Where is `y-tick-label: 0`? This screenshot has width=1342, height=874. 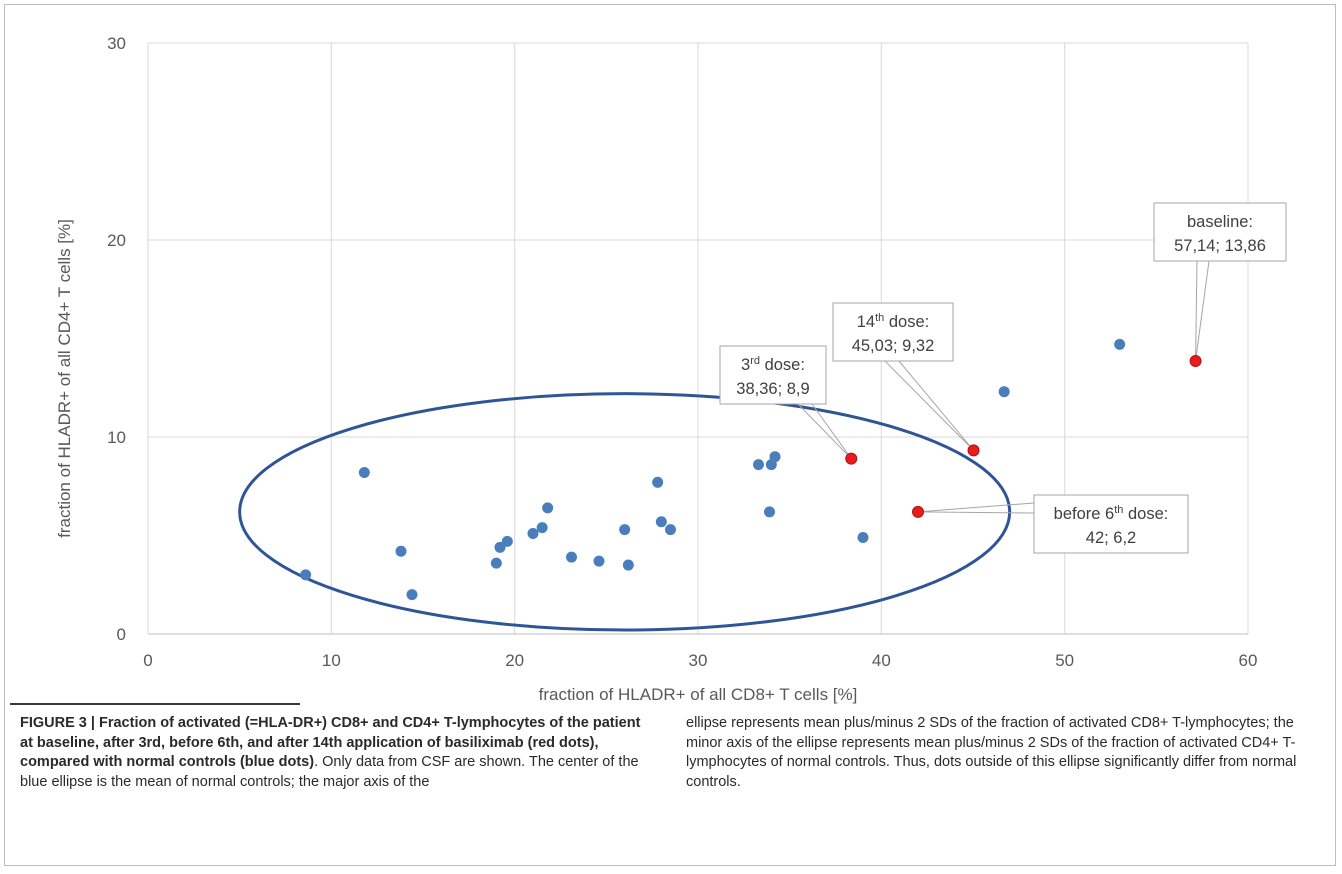 y-tick-label: 0 is located at coordinates (121, 634).